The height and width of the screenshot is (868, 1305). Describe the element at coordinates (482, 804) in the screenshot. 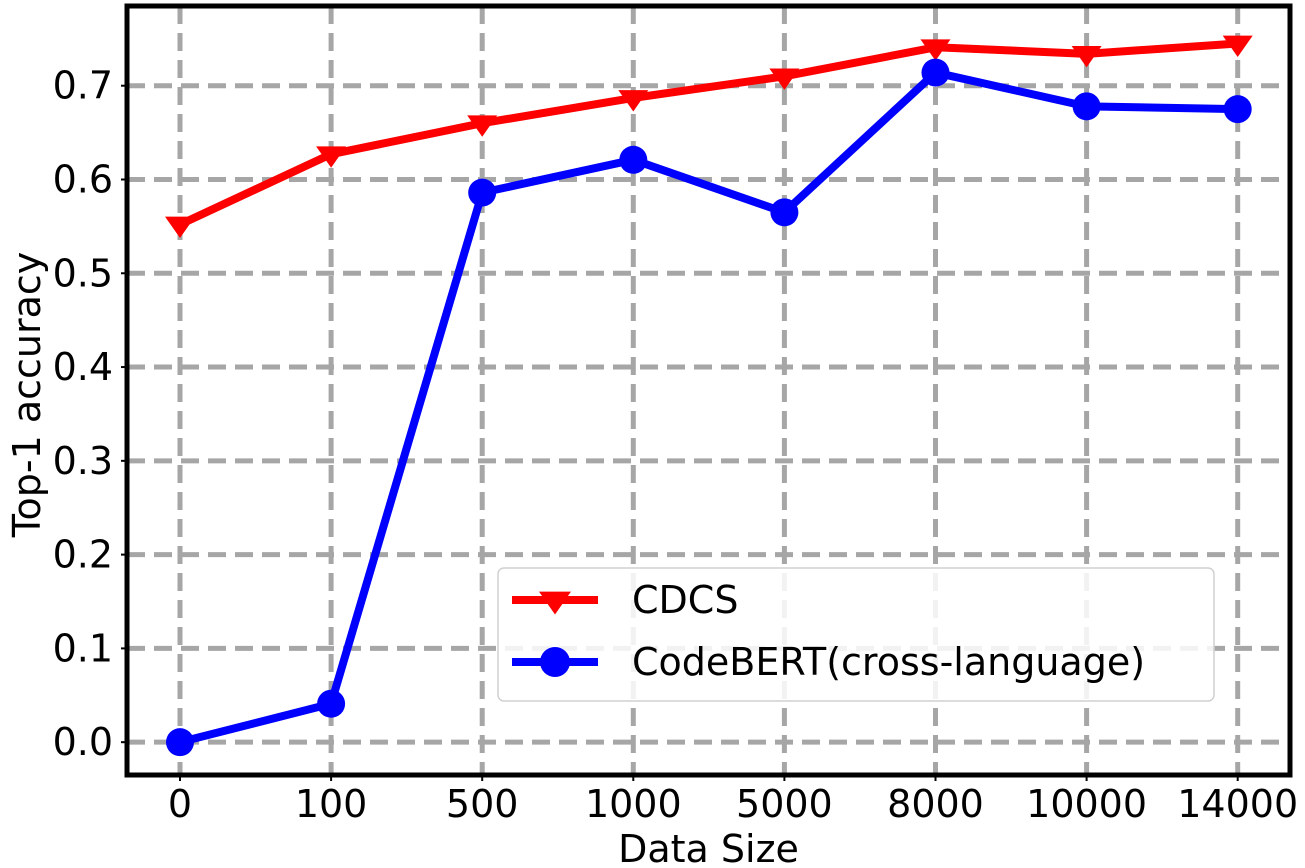

I see `x-tick-label: 500` at that location.